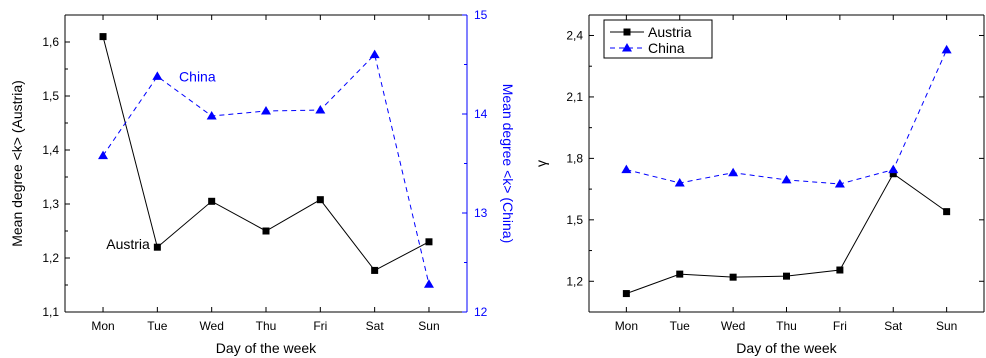 The width and height of the screenshot is (986, 358). Describe the element at coordinates (508, 164) in the screenshot. I see `y2-axis-title: Mean degree <k> (China)` at that location.